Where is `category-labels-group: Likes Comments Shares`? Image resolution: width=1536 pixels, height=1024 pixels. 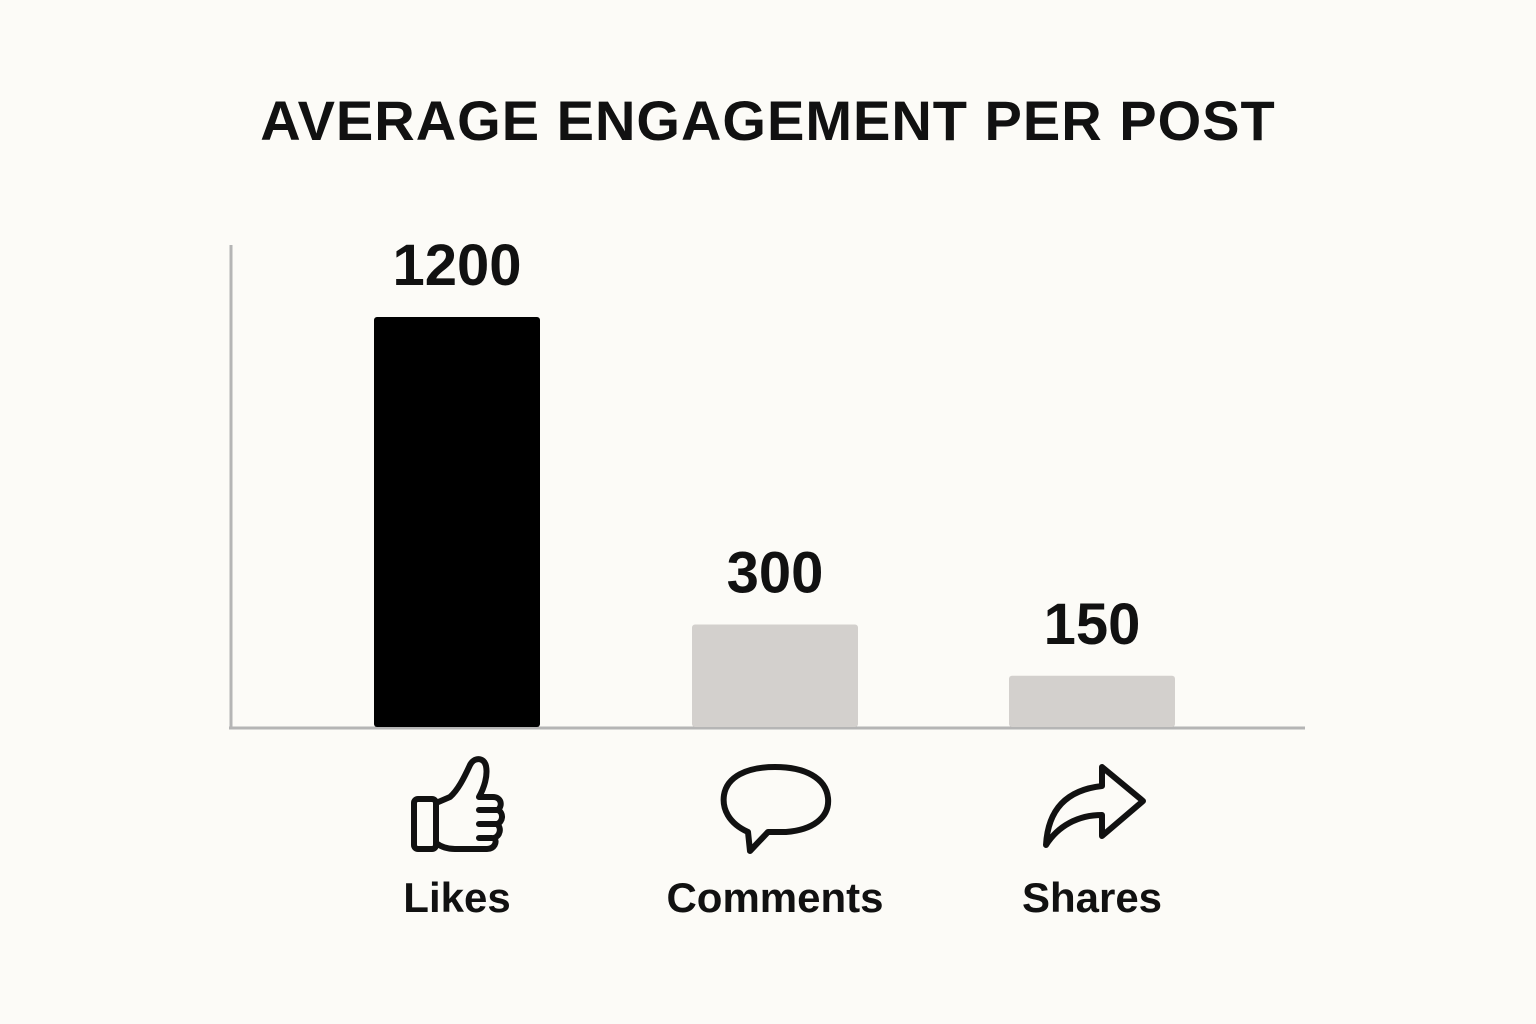
category-labels-group: Likes Comments Shares is located at coordinates (782, 897).